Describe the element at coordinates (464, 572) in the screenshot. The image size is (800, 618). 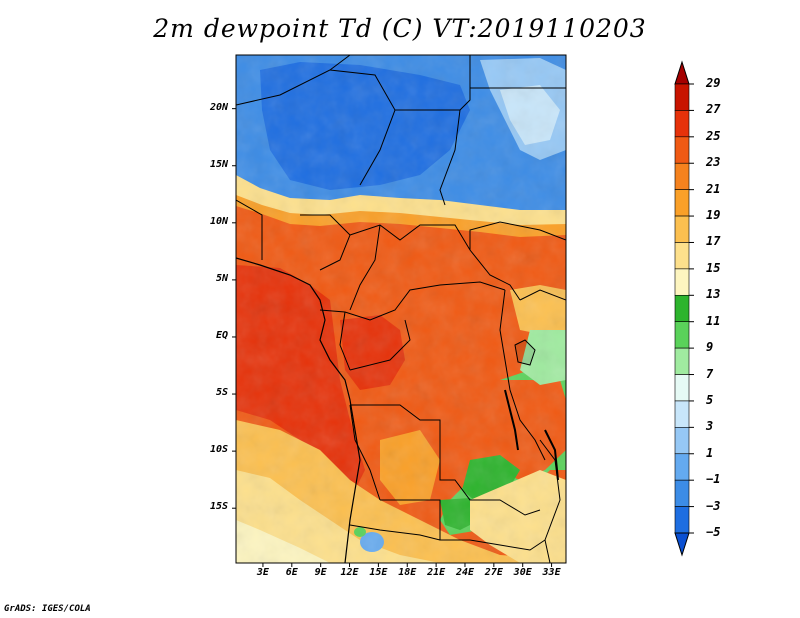
I see `lon-label: 24E` at that location.